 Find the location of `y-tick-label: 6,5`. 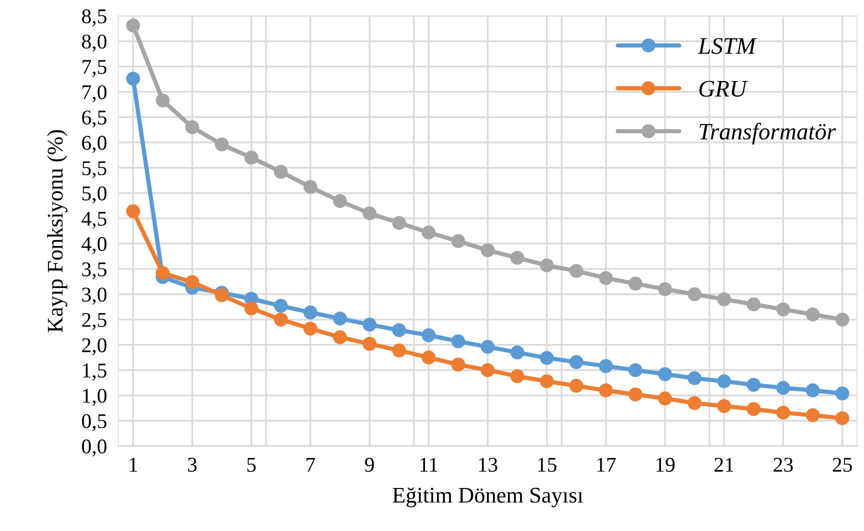

y-tick-label: 6,5 is located at coordinates (94, 119).